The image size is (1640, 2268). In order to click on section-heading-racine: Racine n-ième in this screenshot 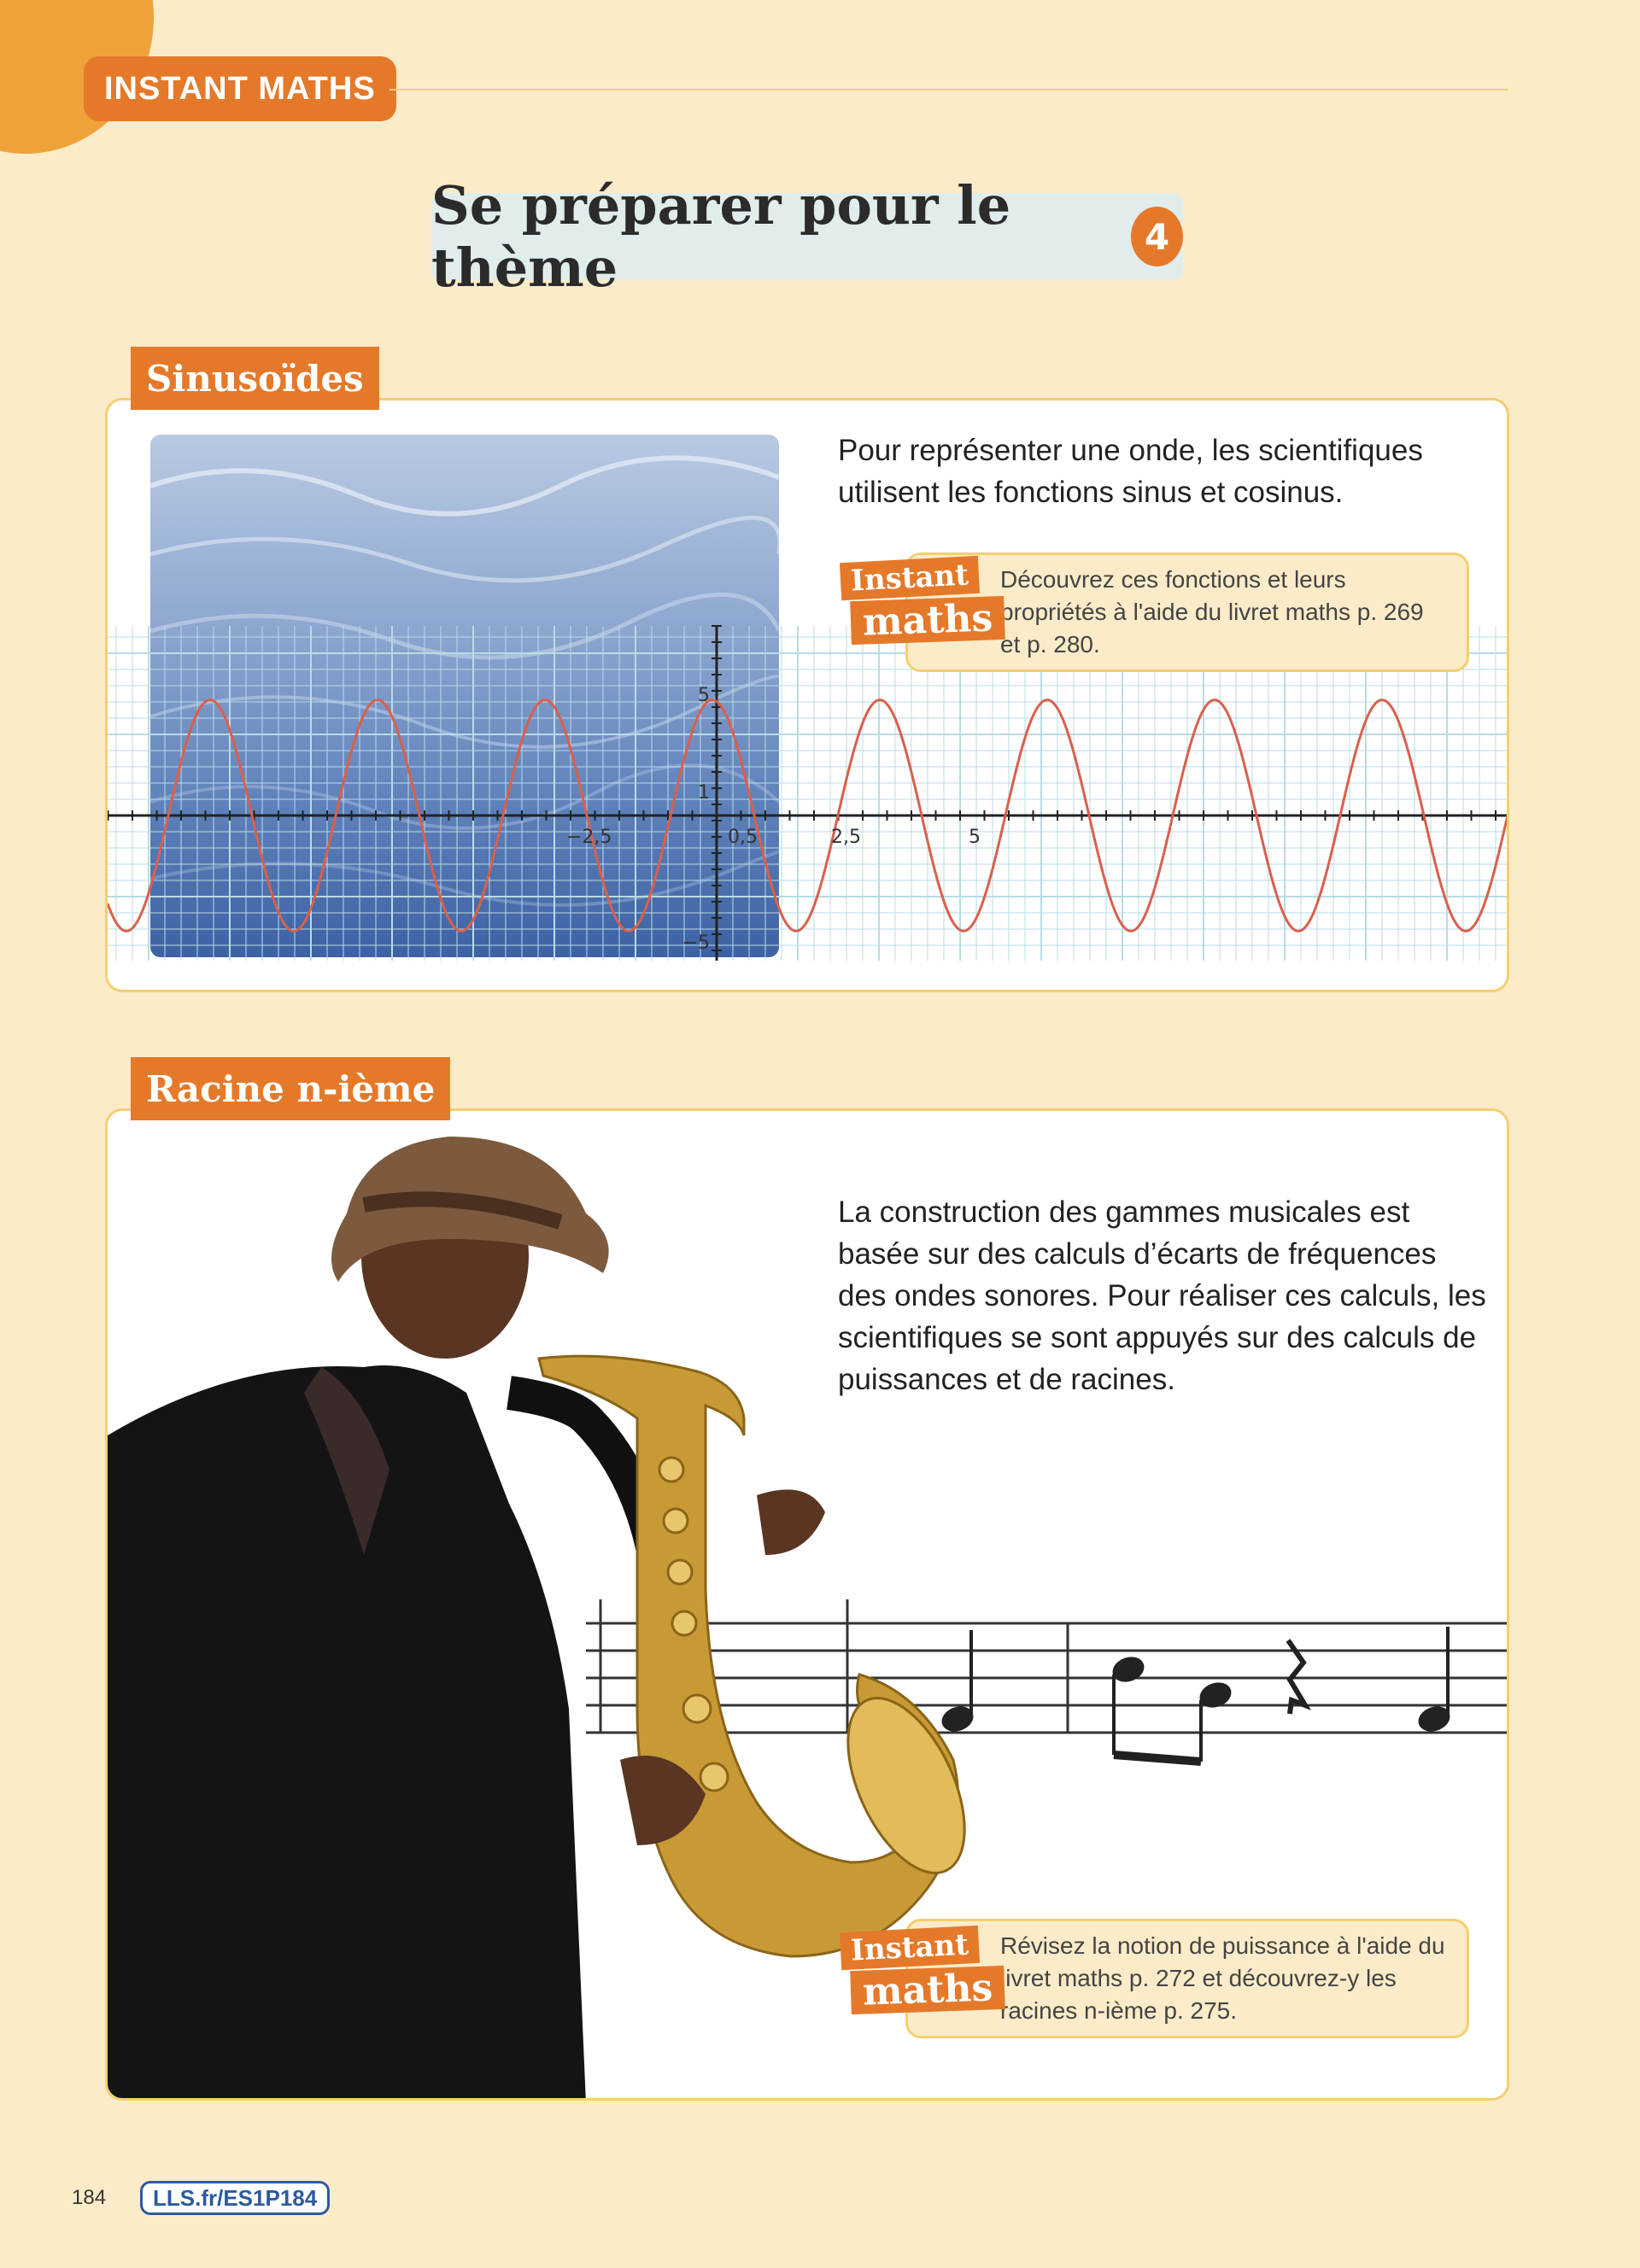, I will do `click(291, 1088)`.